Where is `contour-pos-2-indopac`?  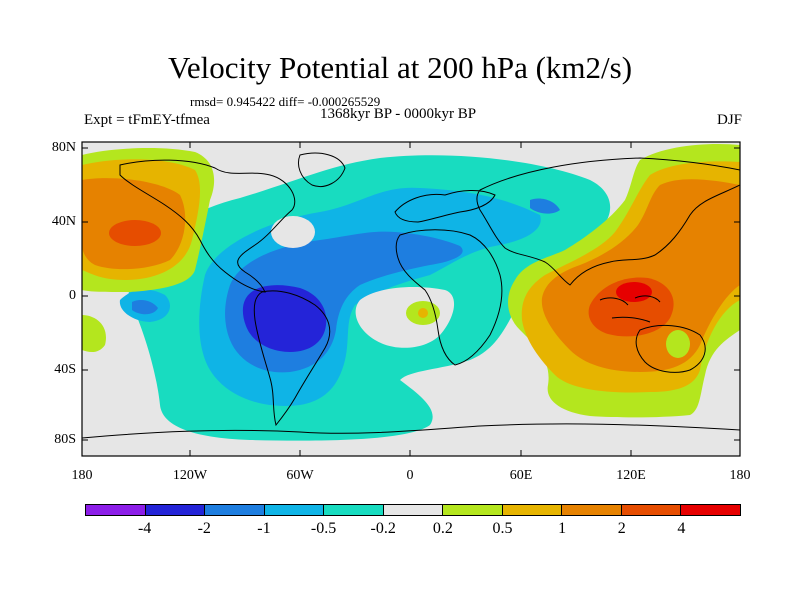 contour-pos-2-indopac is located at coordinates (631, 307).